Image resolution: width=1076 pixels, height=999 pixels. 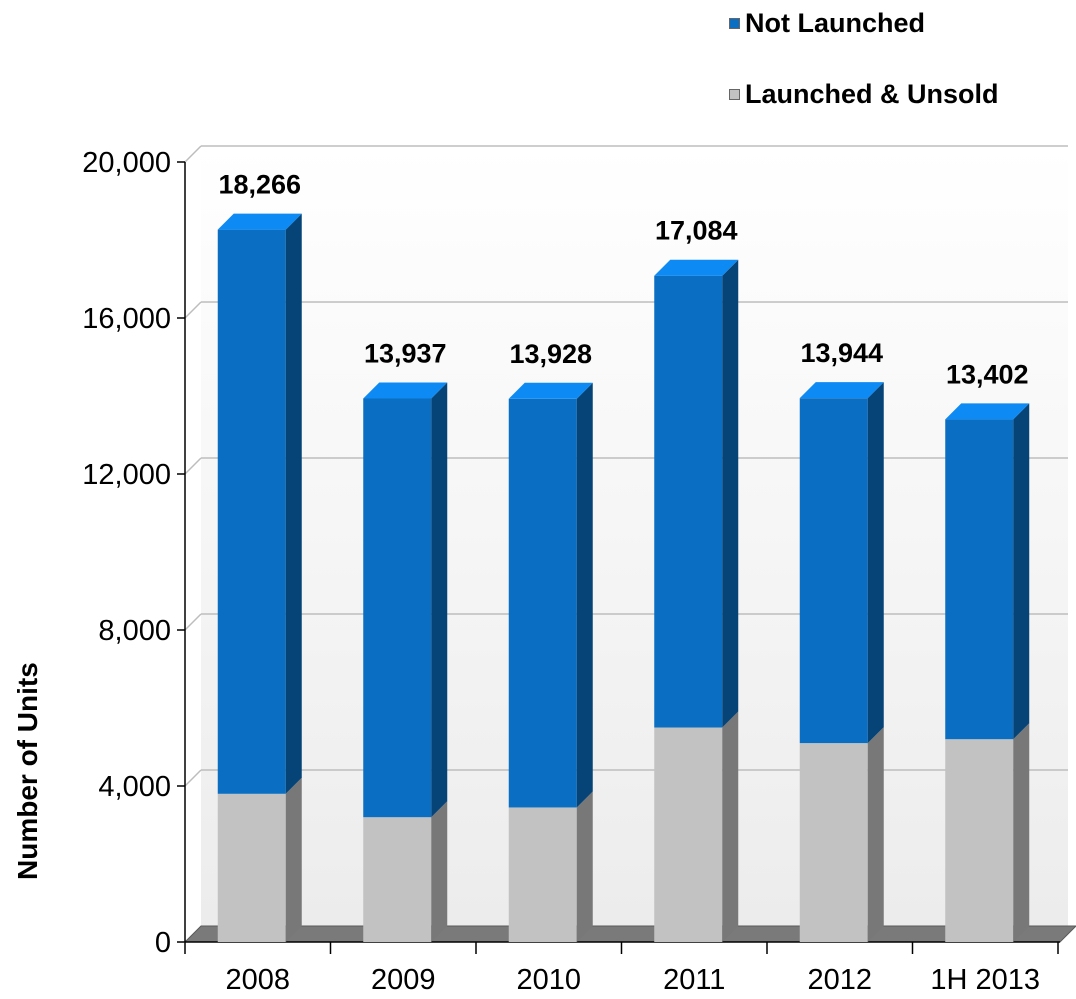 What do you see at coordinates (694, 980) in the screenshot?
I see `x-tick-label: 2011` at bounding box center [694, 980].